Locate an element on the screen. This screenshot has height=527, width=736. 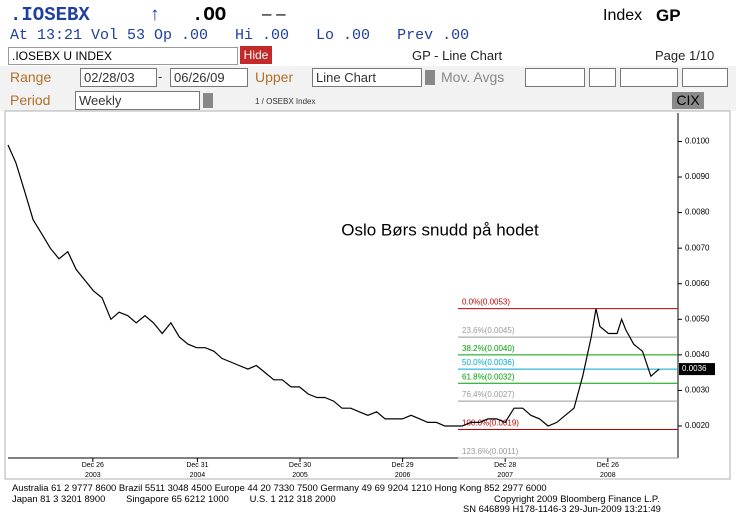
x-tick-label: Dec 28 is located at coordinates (505, 465).